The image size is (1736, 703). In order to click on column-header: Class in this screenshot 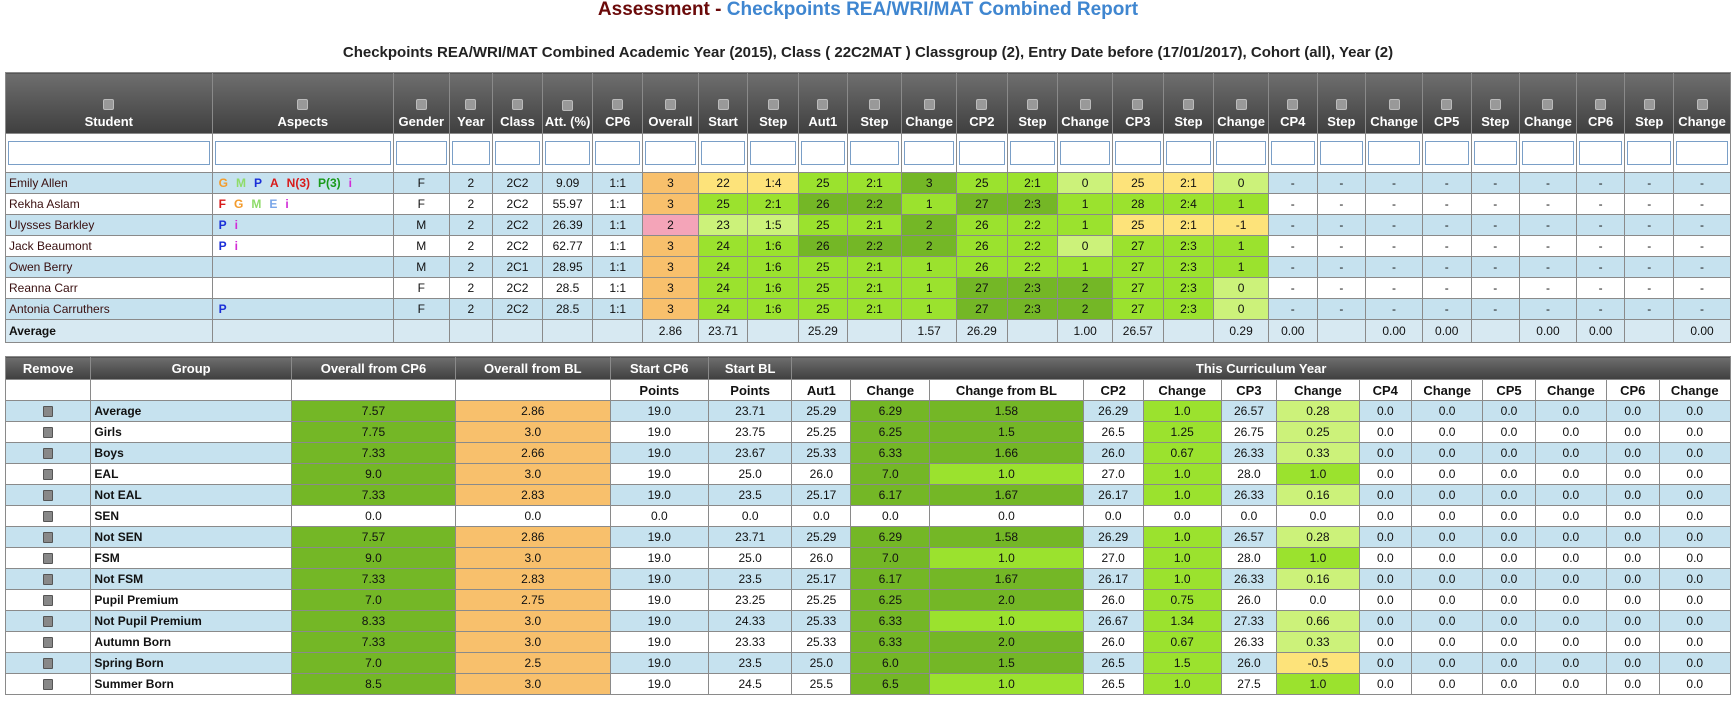, I will do `click(517, 103)`.